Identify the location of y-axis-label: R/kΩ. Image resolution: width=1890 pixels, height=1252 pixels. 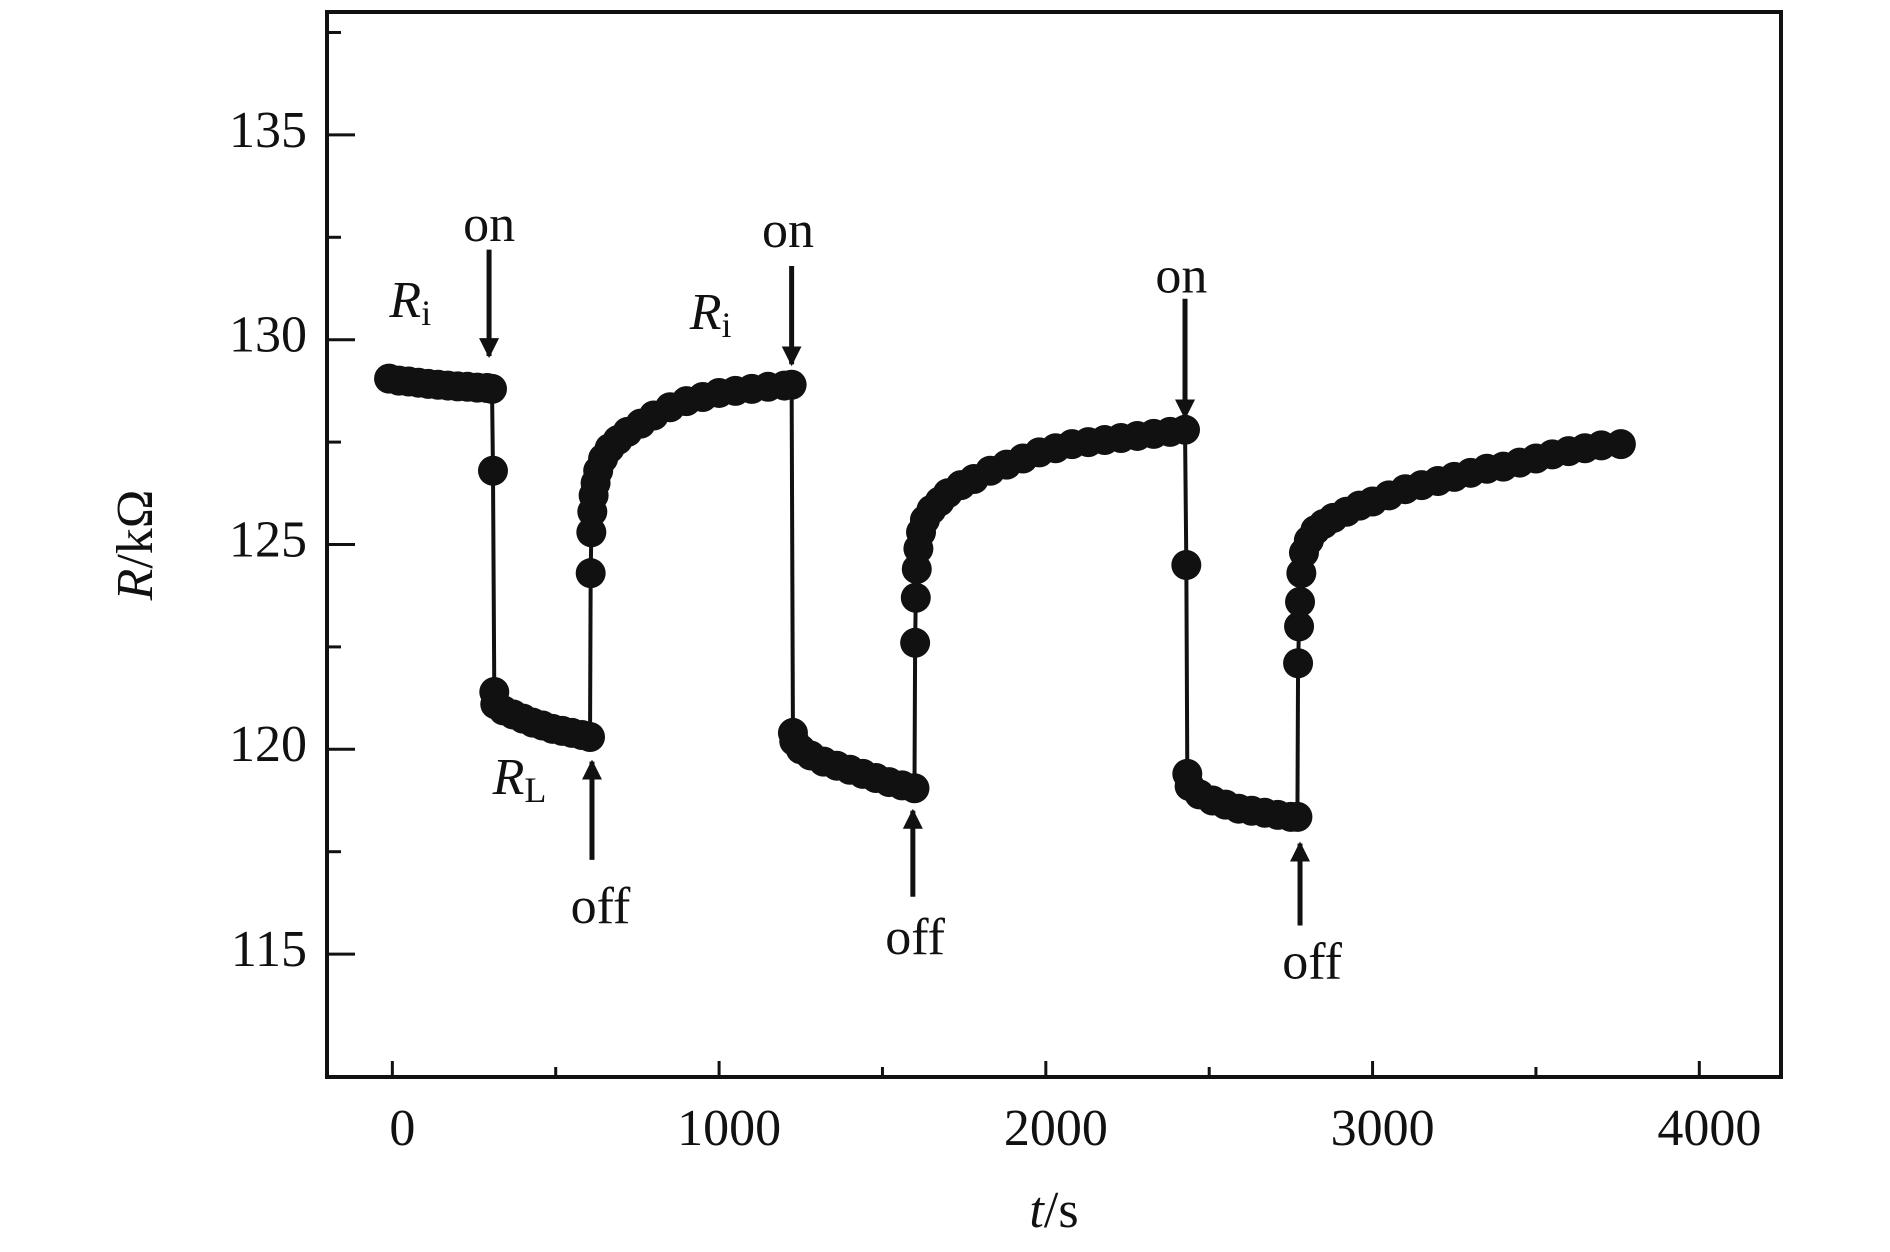
(135, 546).